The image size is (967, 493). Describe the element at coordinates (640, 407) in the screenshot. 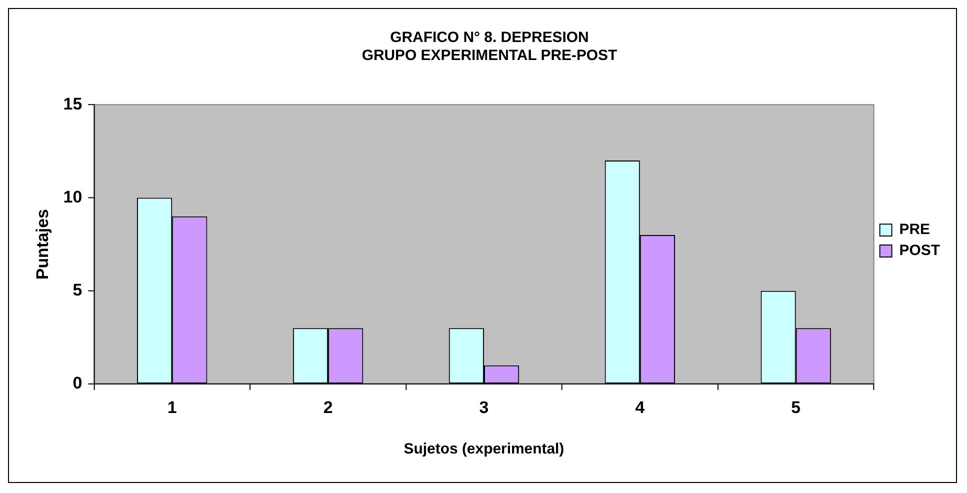

I see `x-tick-label: 4` at that location.